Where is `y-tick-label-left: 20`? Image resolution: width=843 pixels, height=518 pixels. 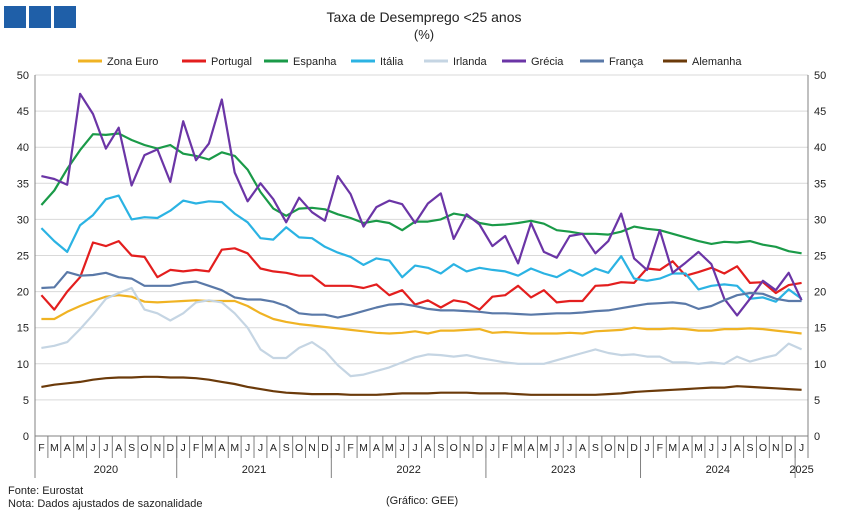 y-tick-label-left: 20 is located at coordinates (23, 293).